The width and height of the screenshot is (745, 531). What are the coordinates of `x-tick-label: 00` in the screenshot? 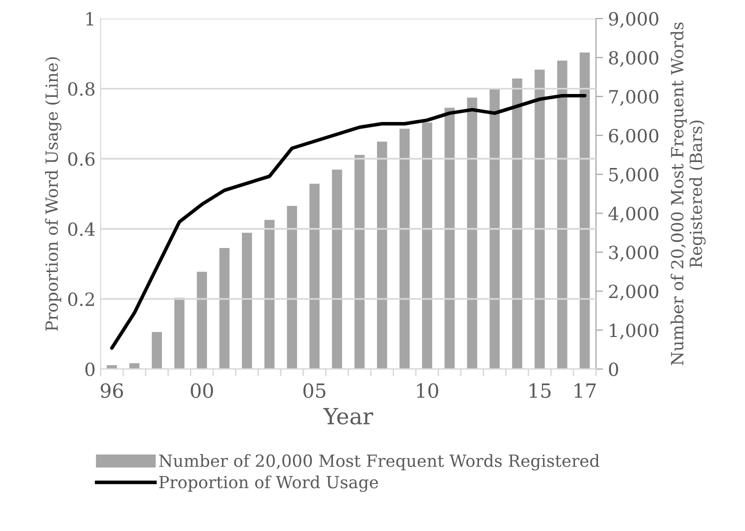 It's located at (201, 390).